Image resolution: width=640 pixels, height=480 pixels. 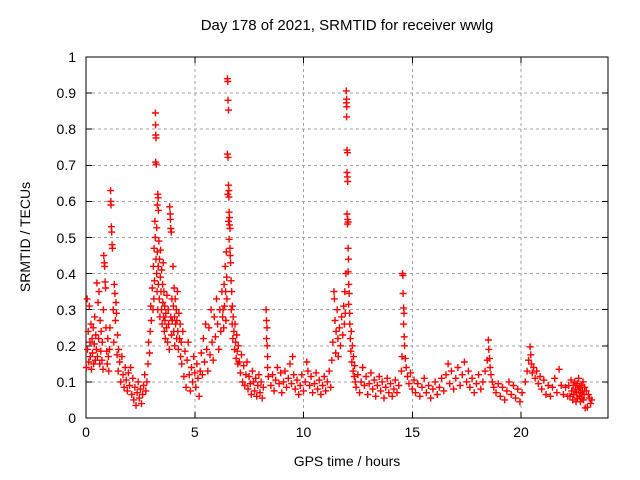 What do you see at coordinates (303, 432) in the screenshot?
I see `x-tick-label: 10` at bounding box center [303, 432].